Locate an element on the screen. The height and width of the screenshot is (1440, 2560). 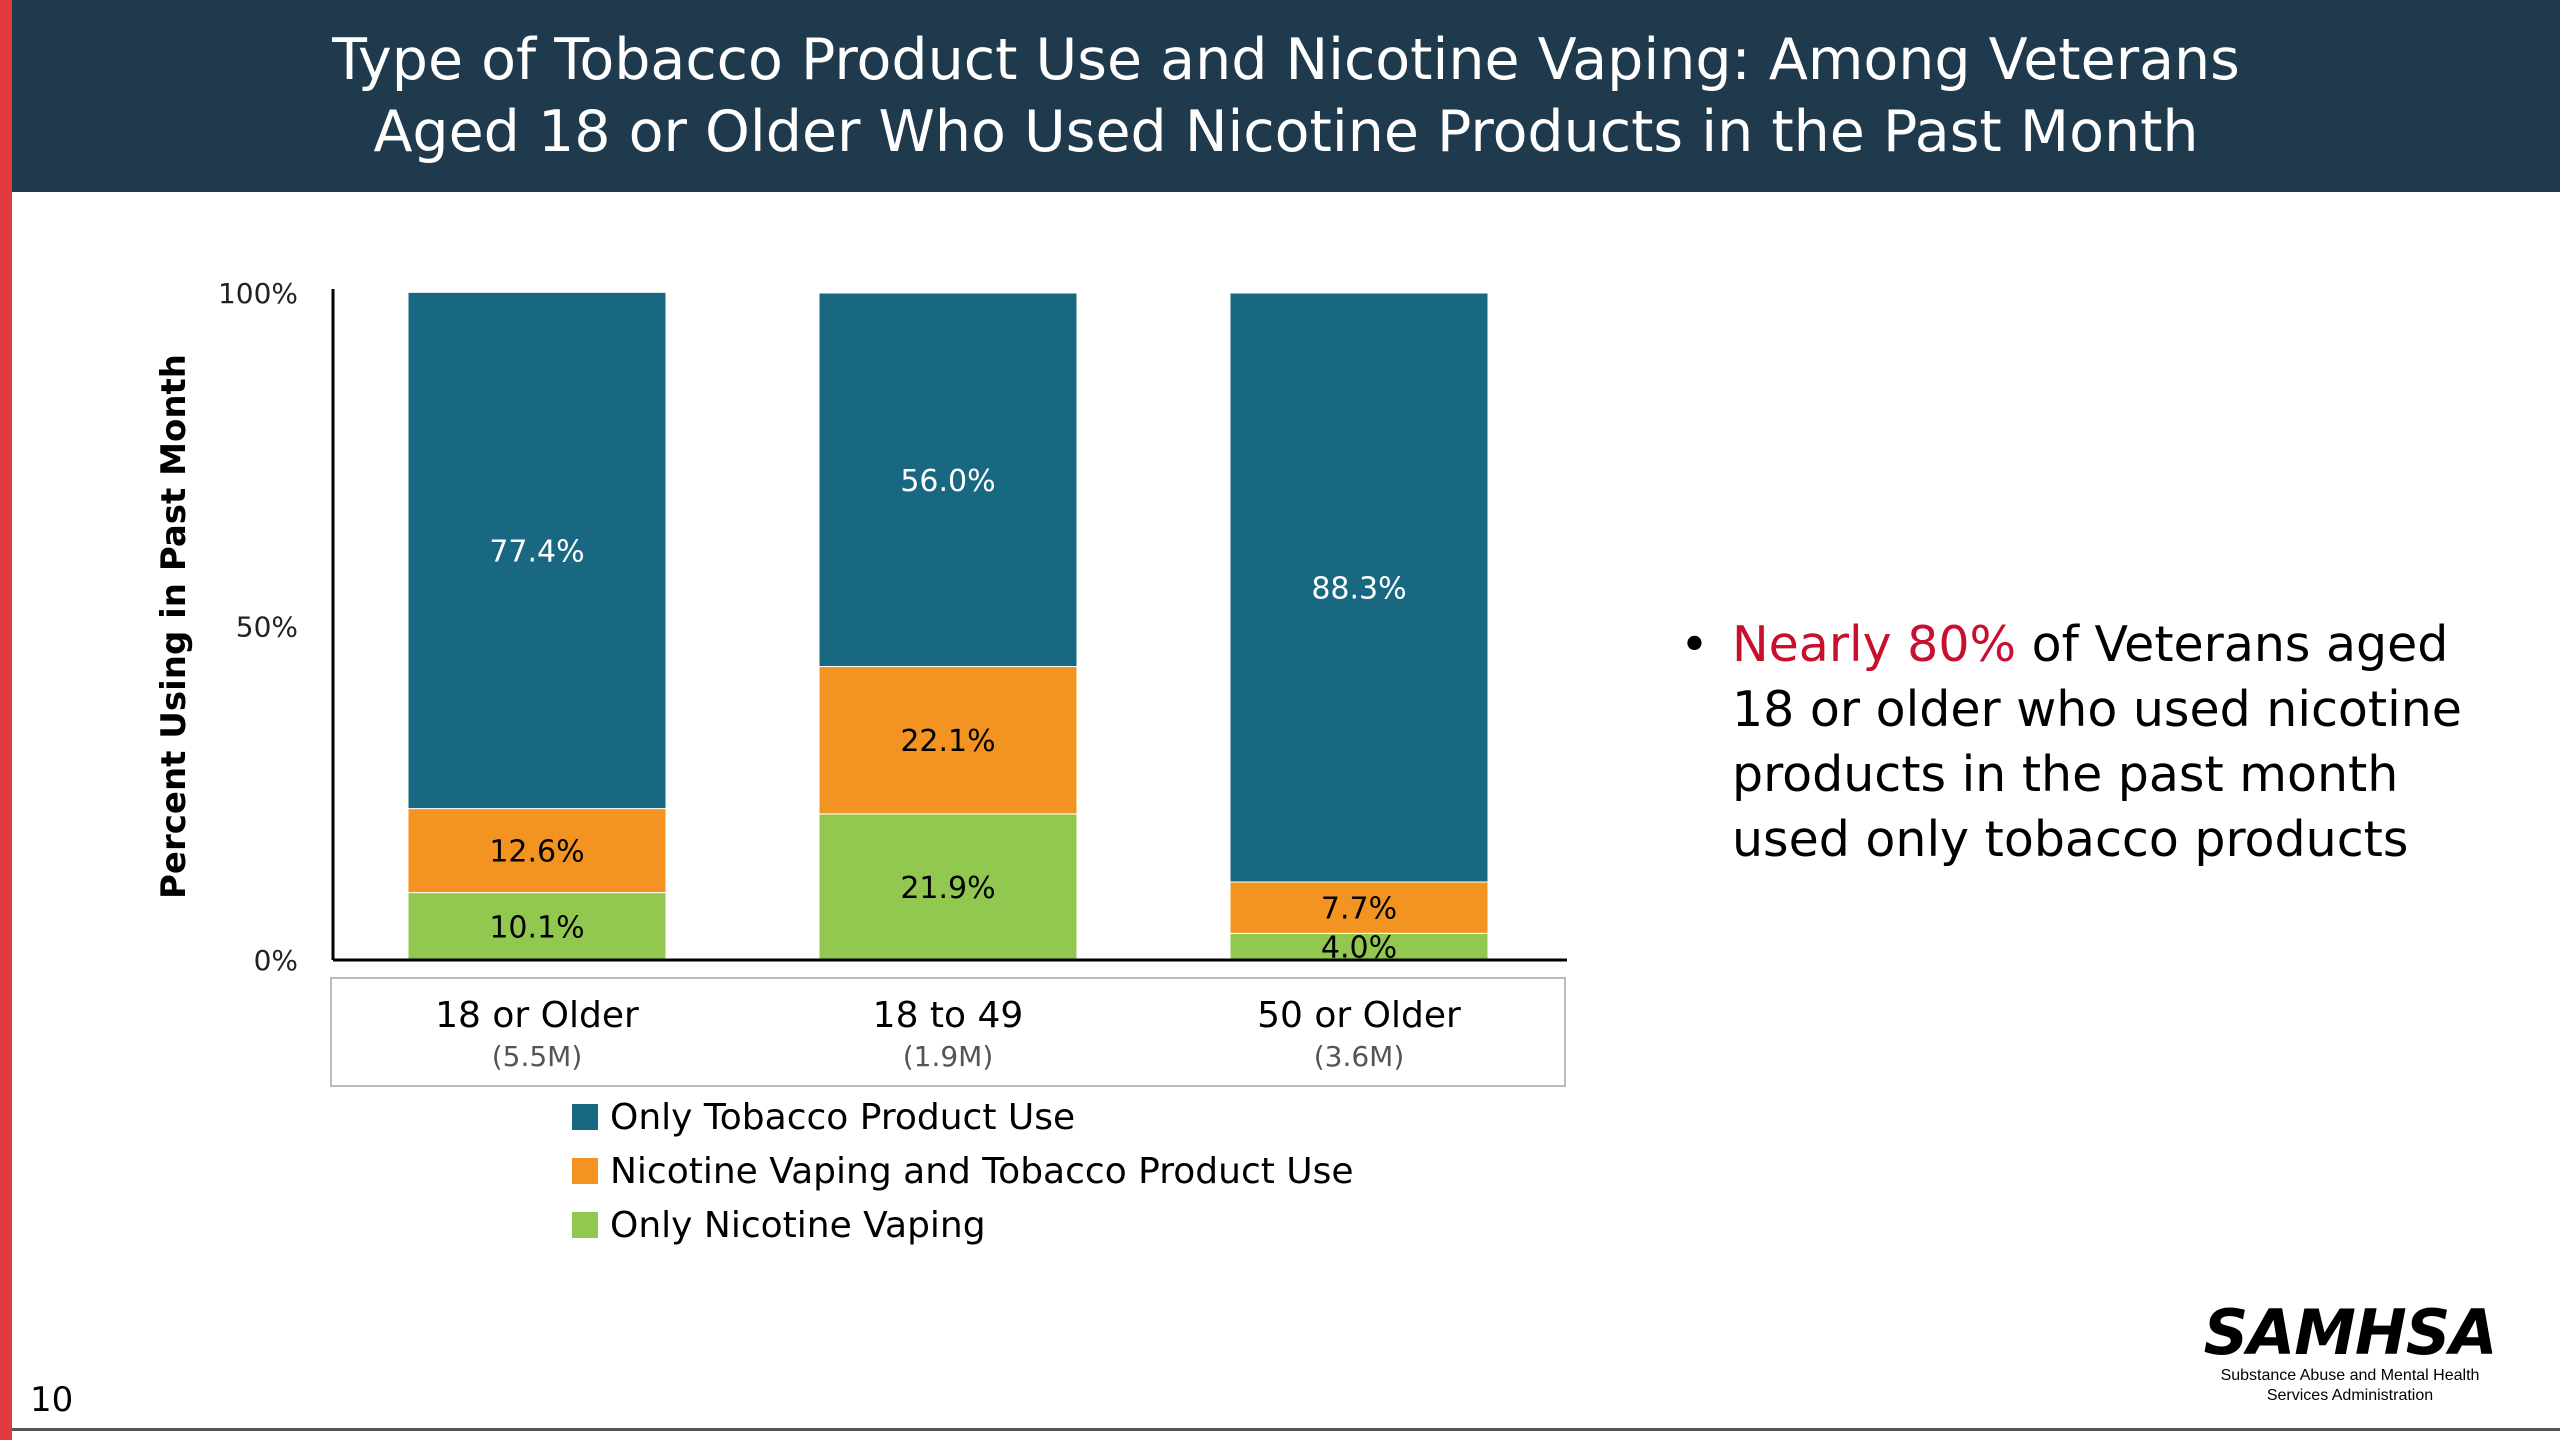
legend-label: Nicotine Vaping and Tobacco Product Use is located at coordinates (982, 1171).